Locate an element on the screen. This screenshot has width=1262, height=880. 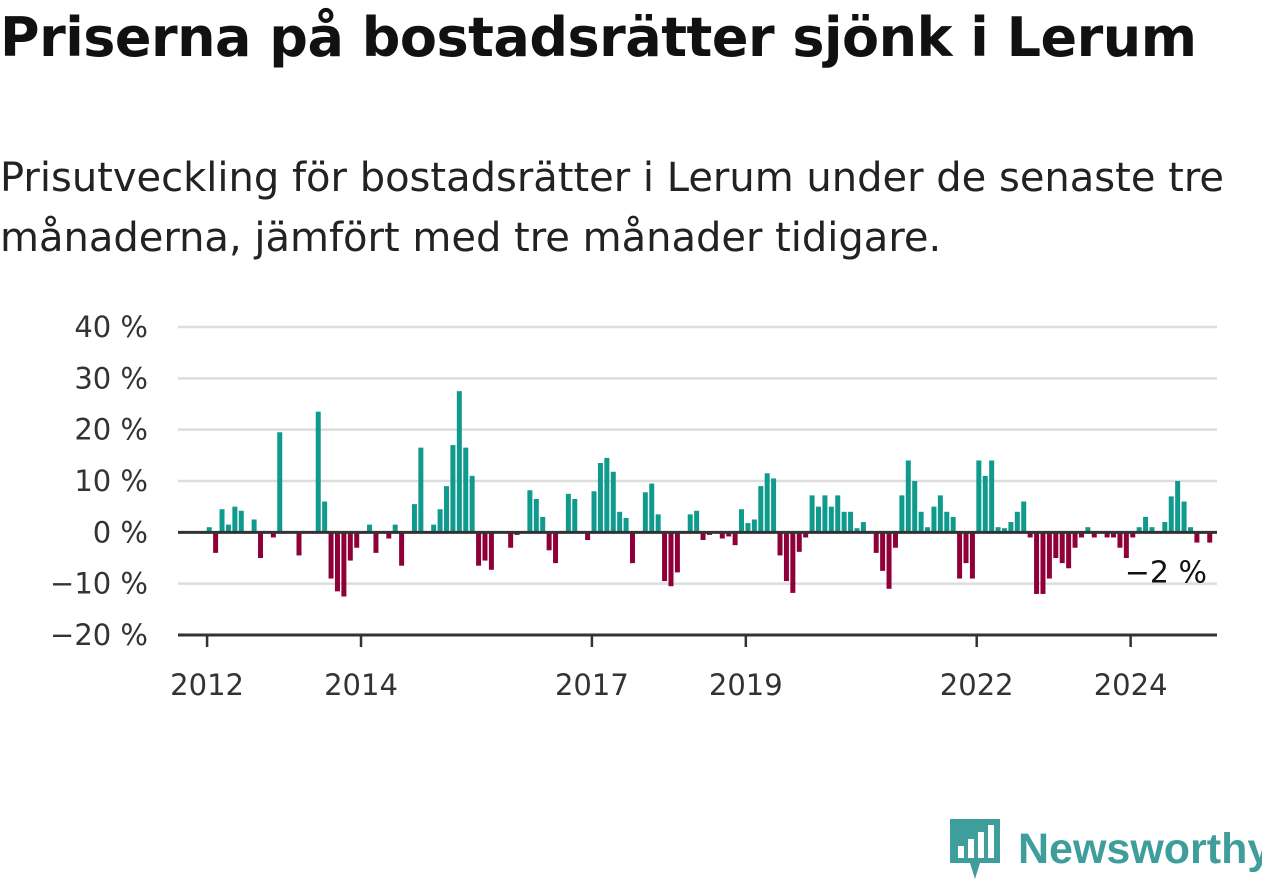
latest-value-label: −2 % is located at coordinates (1166, 573).